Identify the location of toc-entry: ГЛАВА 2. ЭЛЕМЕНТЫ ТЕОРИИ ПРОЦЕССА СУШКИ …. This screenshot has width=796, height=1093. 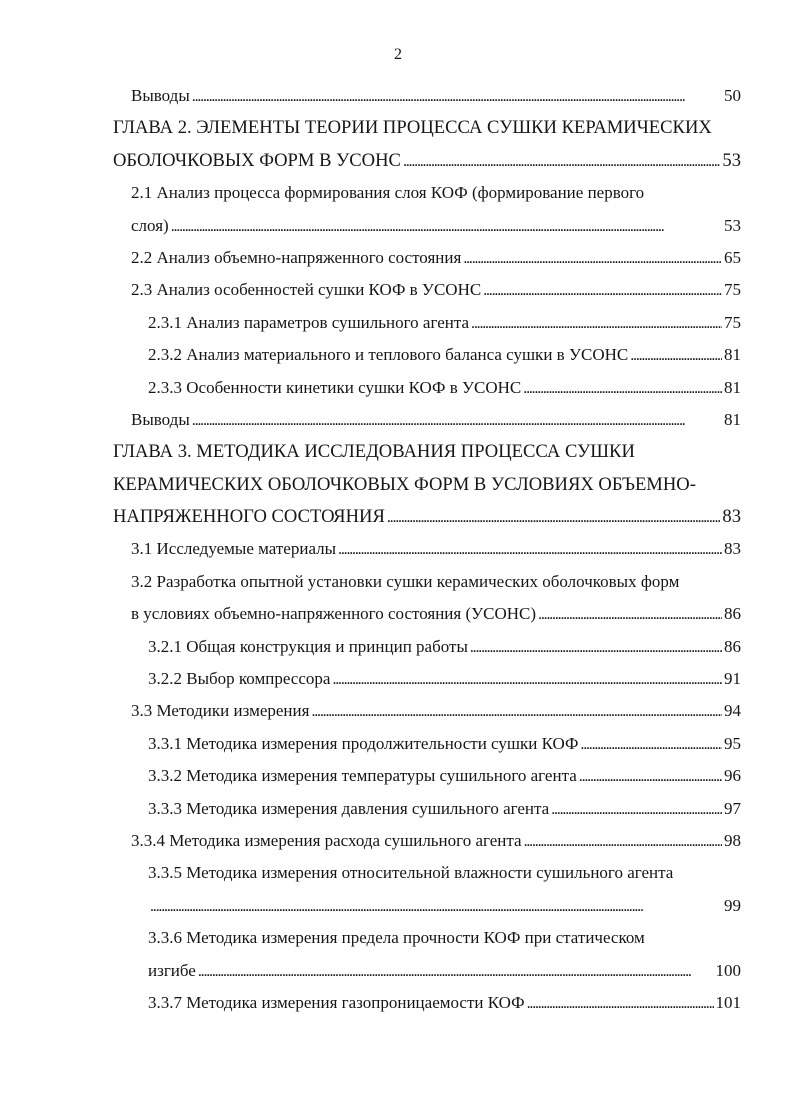
(370, 128).